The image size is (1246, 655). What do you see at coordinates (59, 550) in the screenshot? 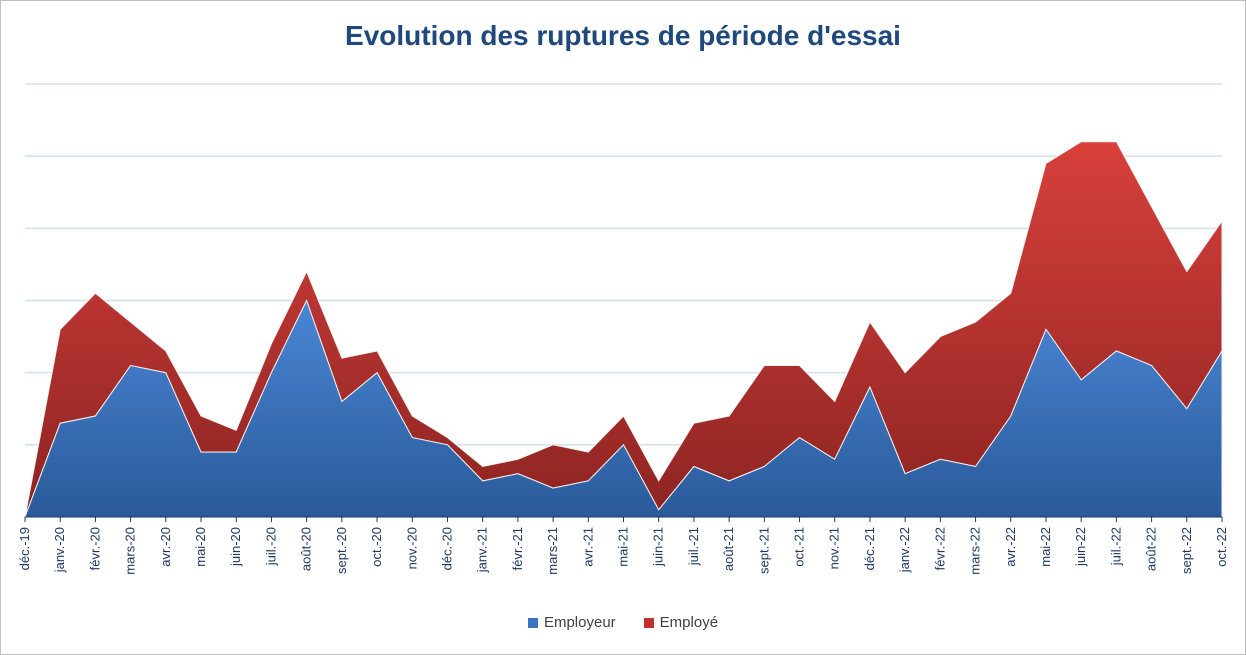
I see `x-tick-label: janv.-20` at bounding box center [59, 550].